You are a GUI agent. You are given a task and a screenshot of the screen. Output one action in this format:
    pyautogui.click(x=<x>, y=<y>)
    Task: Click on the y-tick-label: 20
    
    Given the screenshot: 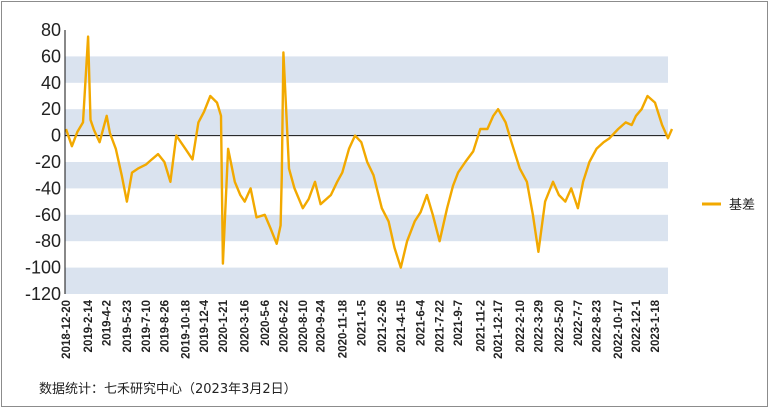 What is the action you would take?
    pyautogui.click(x=51, y=109)
    